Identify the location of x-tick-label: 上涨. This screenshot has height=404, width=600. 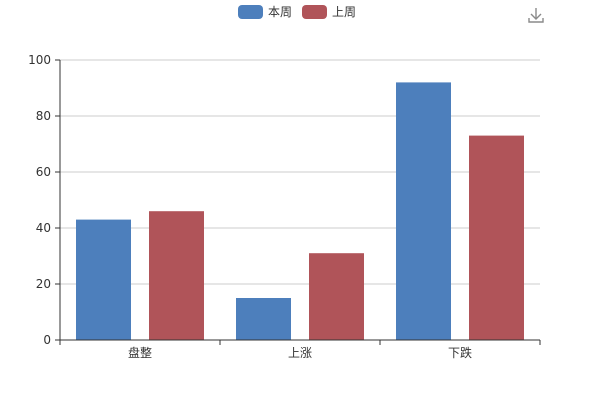
(300, 352).